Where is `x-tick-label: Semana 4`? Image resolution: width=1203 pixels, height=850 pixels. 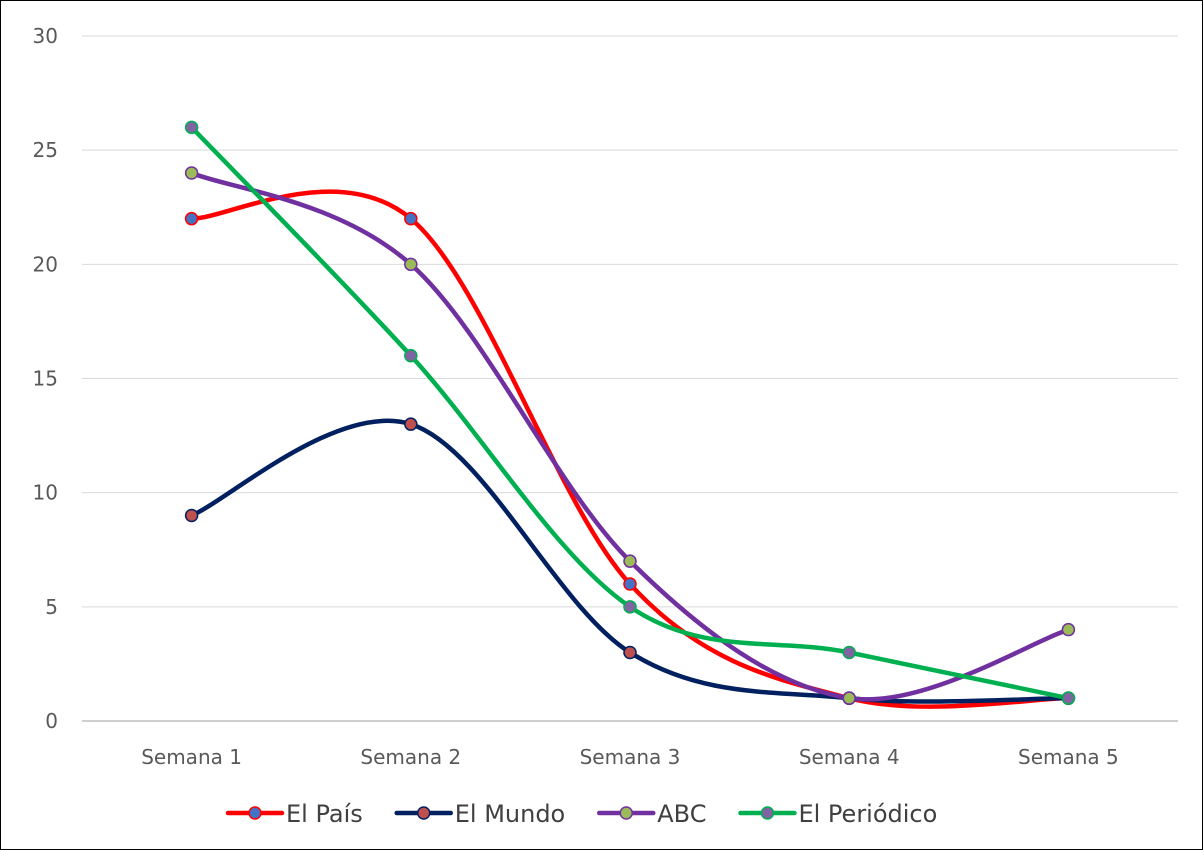 x-tick-label: Semana 4 is located at coordinates (849, 757).